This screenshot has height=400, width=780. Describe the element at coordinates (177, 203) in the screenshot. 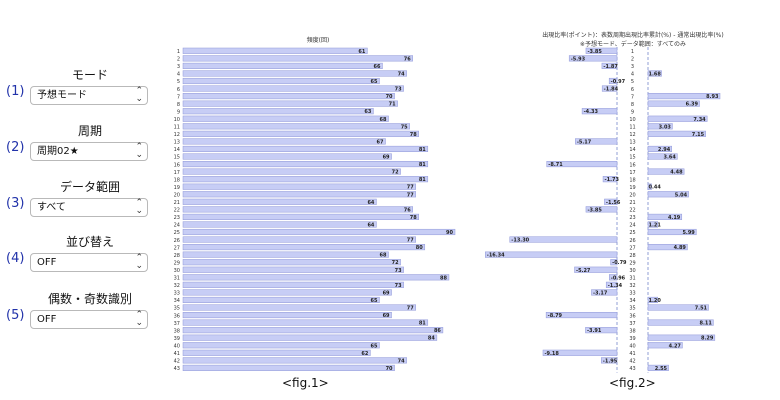

I see `fig1-category-label: 21` at that location.